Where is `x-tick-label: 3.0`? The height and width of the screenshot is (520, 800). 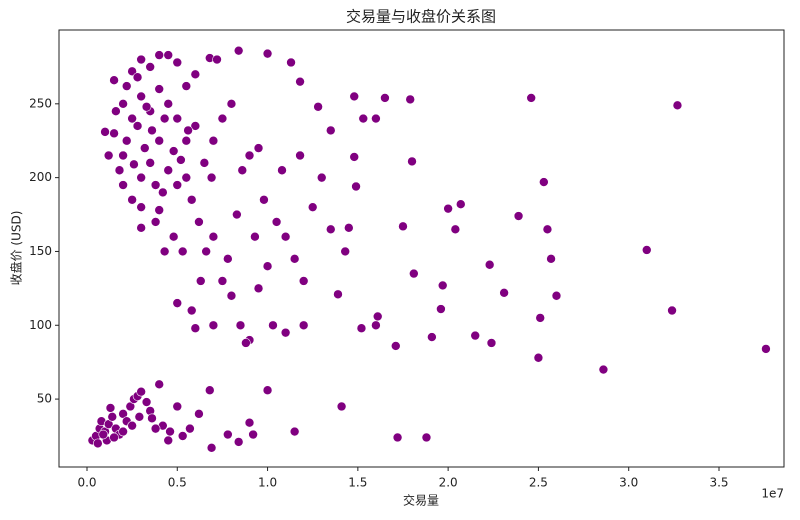
x-tick-label: 3.0 is located at coordinates (628, 483).